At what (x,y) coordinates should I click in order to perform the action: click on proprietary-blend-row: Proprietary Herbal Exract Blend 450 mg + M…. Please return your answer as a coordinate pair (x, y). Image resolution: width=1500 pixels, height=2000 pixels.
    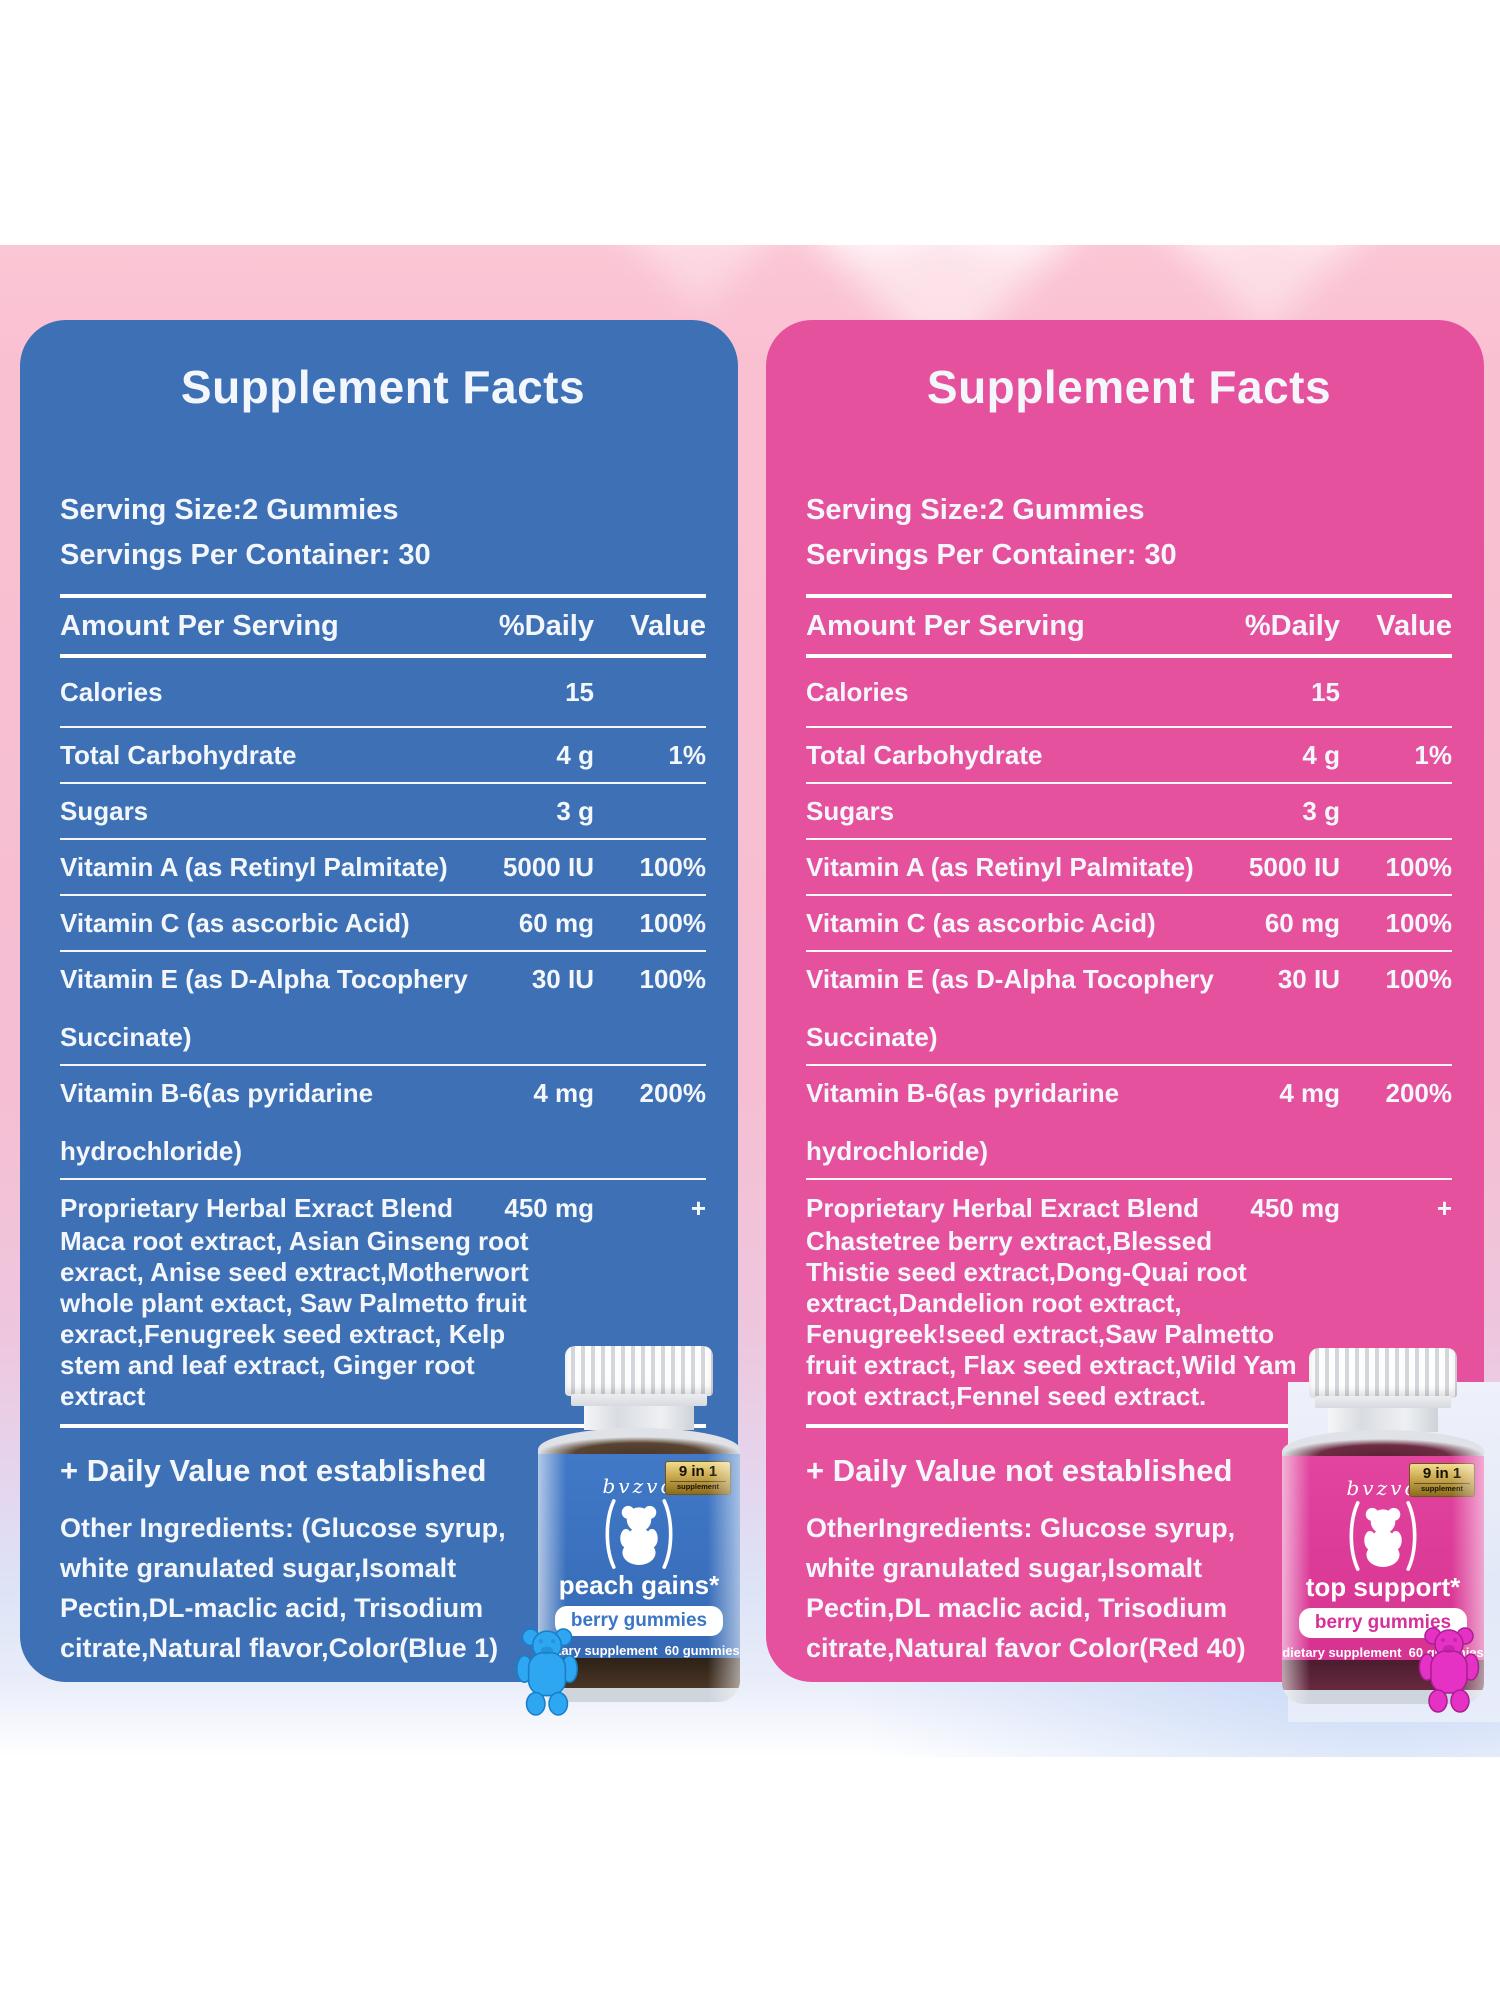
    Looking at the image, I should click on (383, 1301).